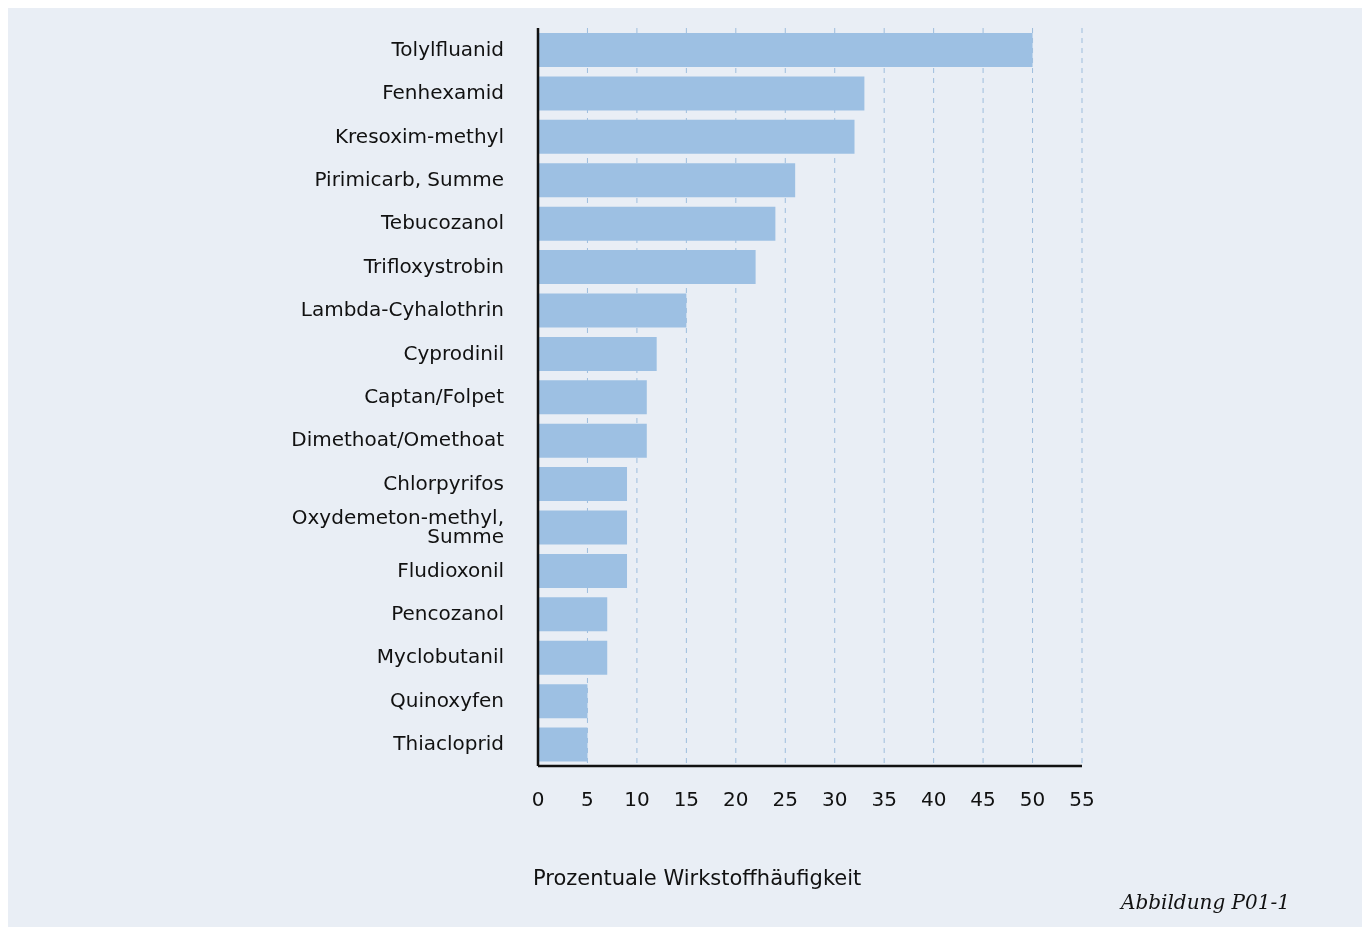 The image size is (1370, 927). Describe the element at coordinates (447, 612) in the screenshot. I see `y-tick-label: Pencozanol` at that location.